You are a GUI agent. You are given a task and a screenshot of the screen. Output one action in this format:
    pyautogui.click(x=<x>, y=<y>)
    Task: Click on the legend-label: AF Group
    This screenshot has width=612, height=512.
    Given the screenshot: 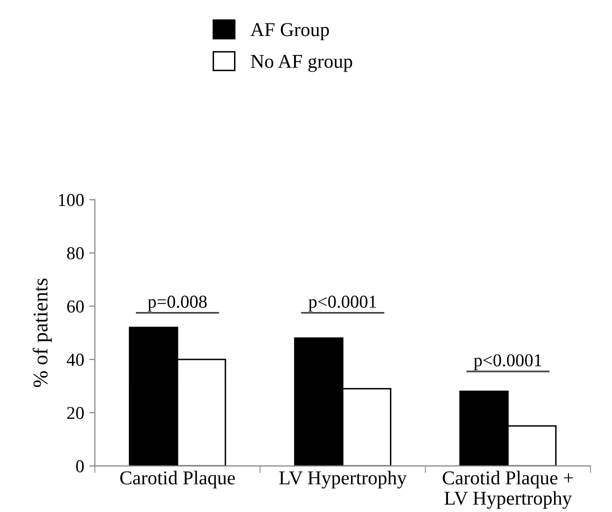 What is the action you would take?
    pyautogui.click(x=289, y=31)
    